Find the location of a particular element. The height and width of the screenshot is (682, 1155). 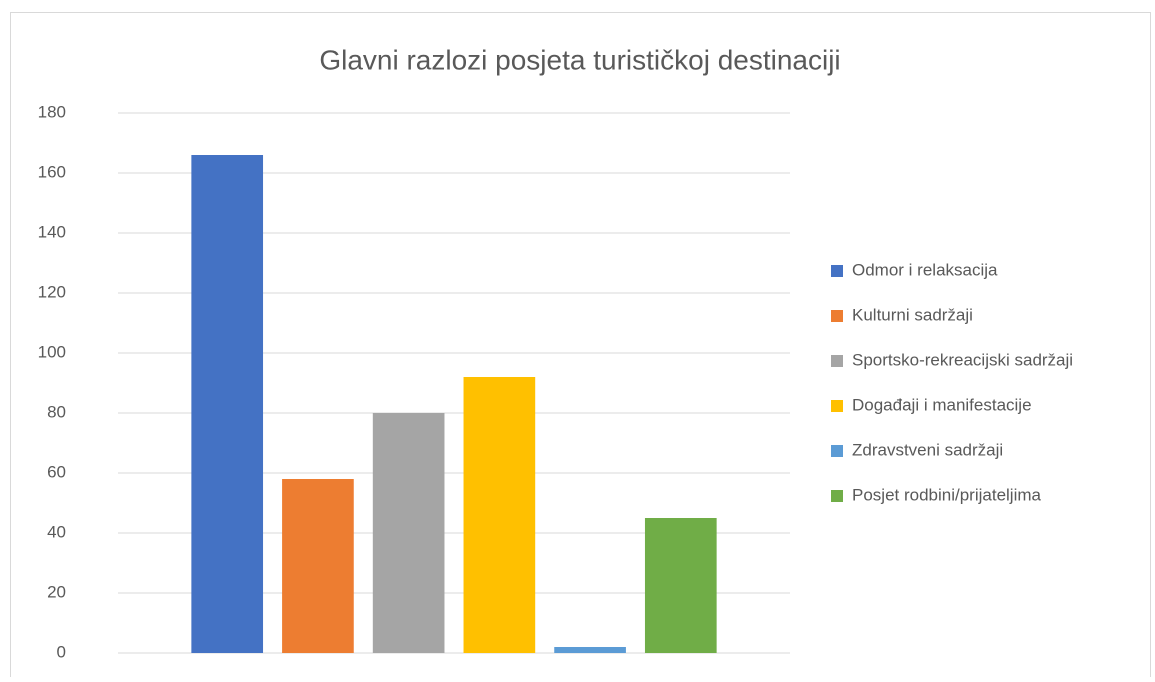

y-tick-label: 140 is located at coordinates (52, 231).